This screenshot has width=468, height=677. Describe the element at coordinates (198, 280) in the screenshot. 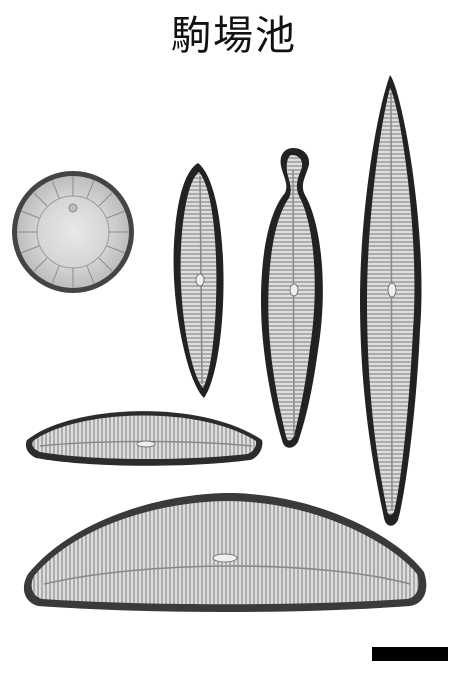

I see `pennate-diatom-narrow` at that location.